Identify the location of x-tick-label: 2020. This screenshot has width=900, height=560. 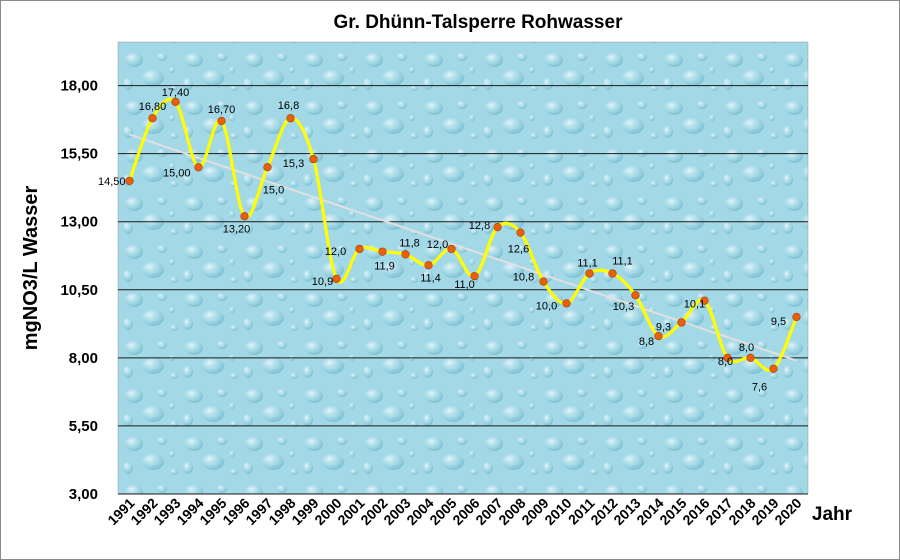
(787, 511).